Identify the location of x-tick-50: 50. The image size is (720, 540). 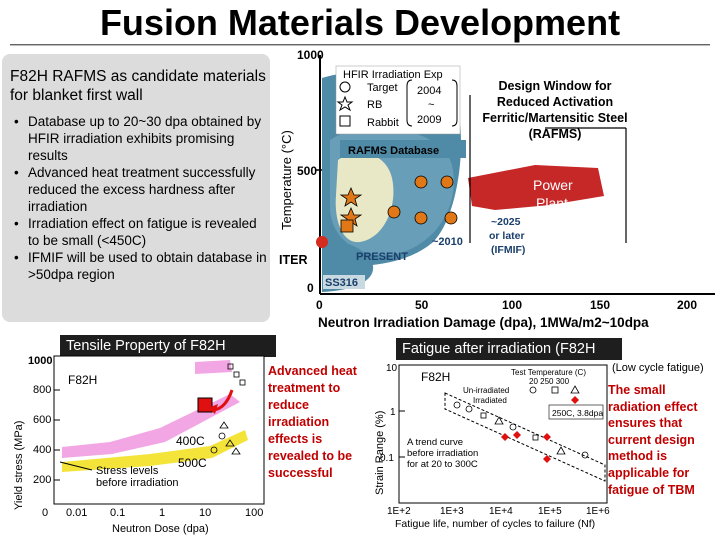
(422, 305).